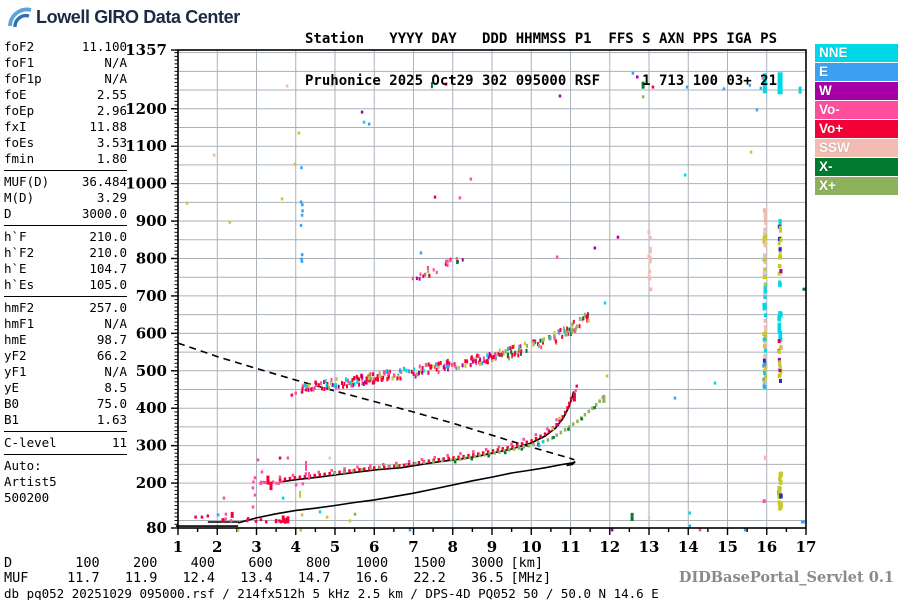 The image size is (900, 600). I want to click on dmuf-unit: [km], so click(527, 563).